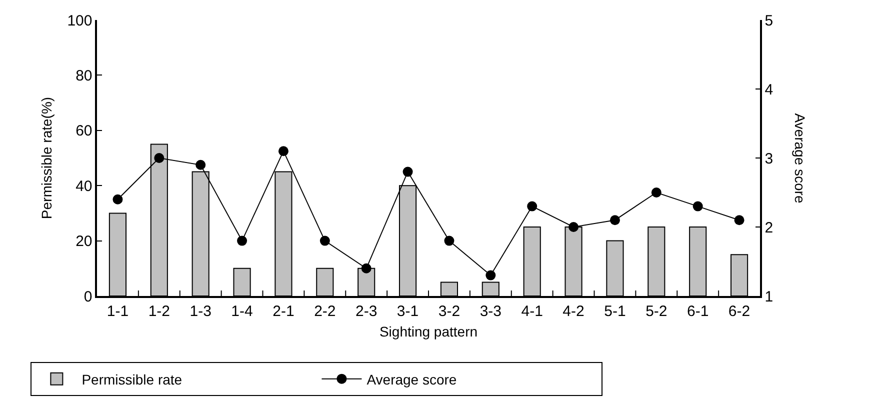 The height and width of the screenshot is (408, 869). I want to click on x-tick-label: 3-3, so click(491, 311).